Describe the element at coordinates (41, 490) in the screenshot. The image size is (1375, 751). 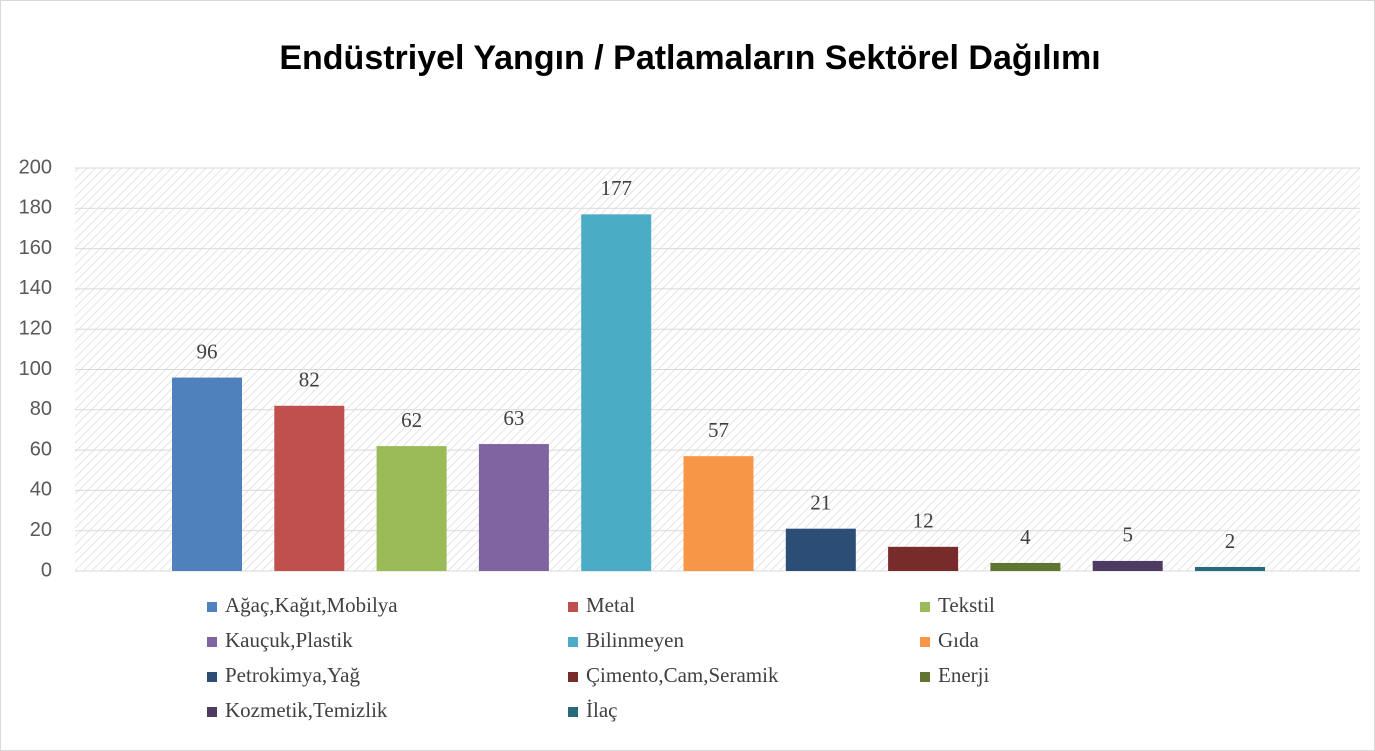
I see `y-tick-label: 40` at that location.